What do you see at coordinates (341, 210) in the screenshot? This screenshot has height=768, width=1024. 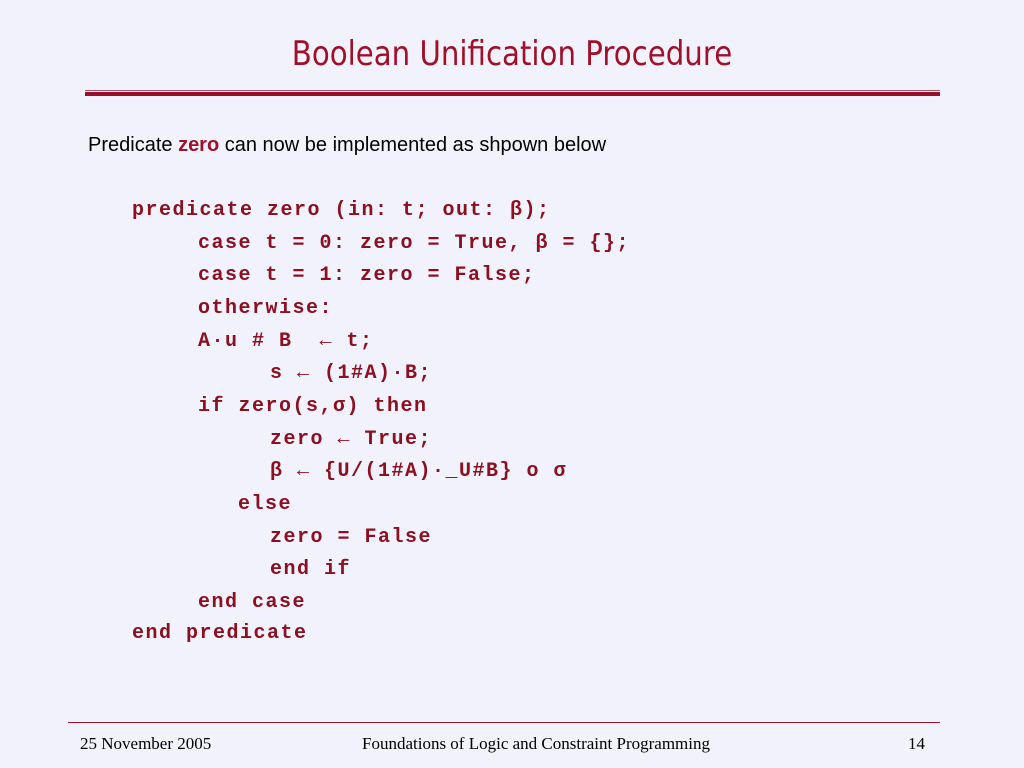 I see `code-line: predicate zero (in: t; out: β);` at bounding box center [341, 210].